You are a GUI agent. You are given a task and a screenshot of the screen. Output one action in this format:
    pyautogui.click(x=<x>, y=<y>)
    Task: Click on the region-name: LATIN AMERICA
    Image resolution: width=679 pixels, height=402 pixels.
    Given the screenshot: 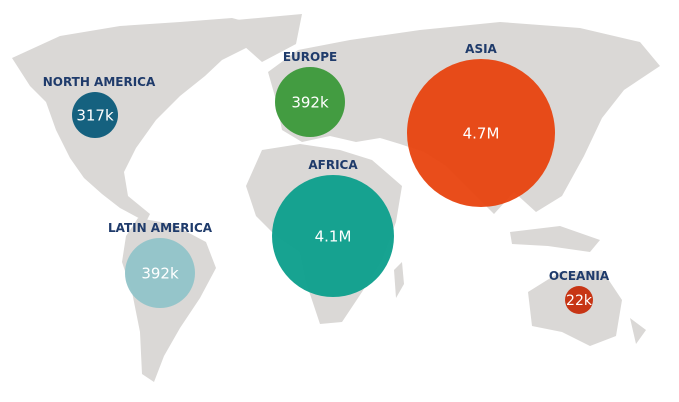 What is the action you would take?
    pyautogui.click(x=160, y=228)
    